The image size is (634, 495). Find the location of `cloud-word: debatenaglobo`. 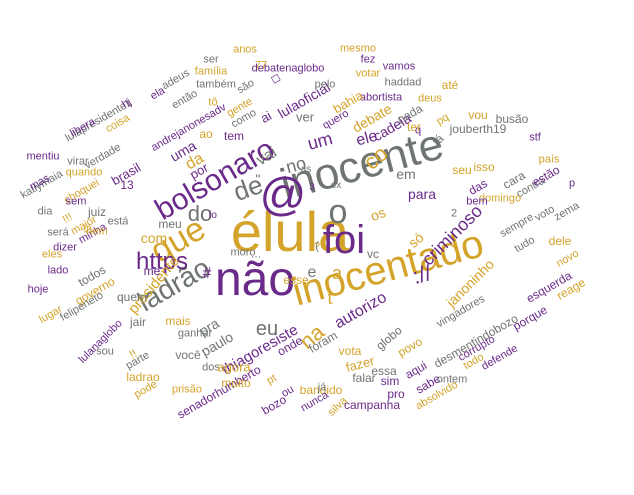

cloud-word: debatenaglobo is located at coordinates (288, 68).